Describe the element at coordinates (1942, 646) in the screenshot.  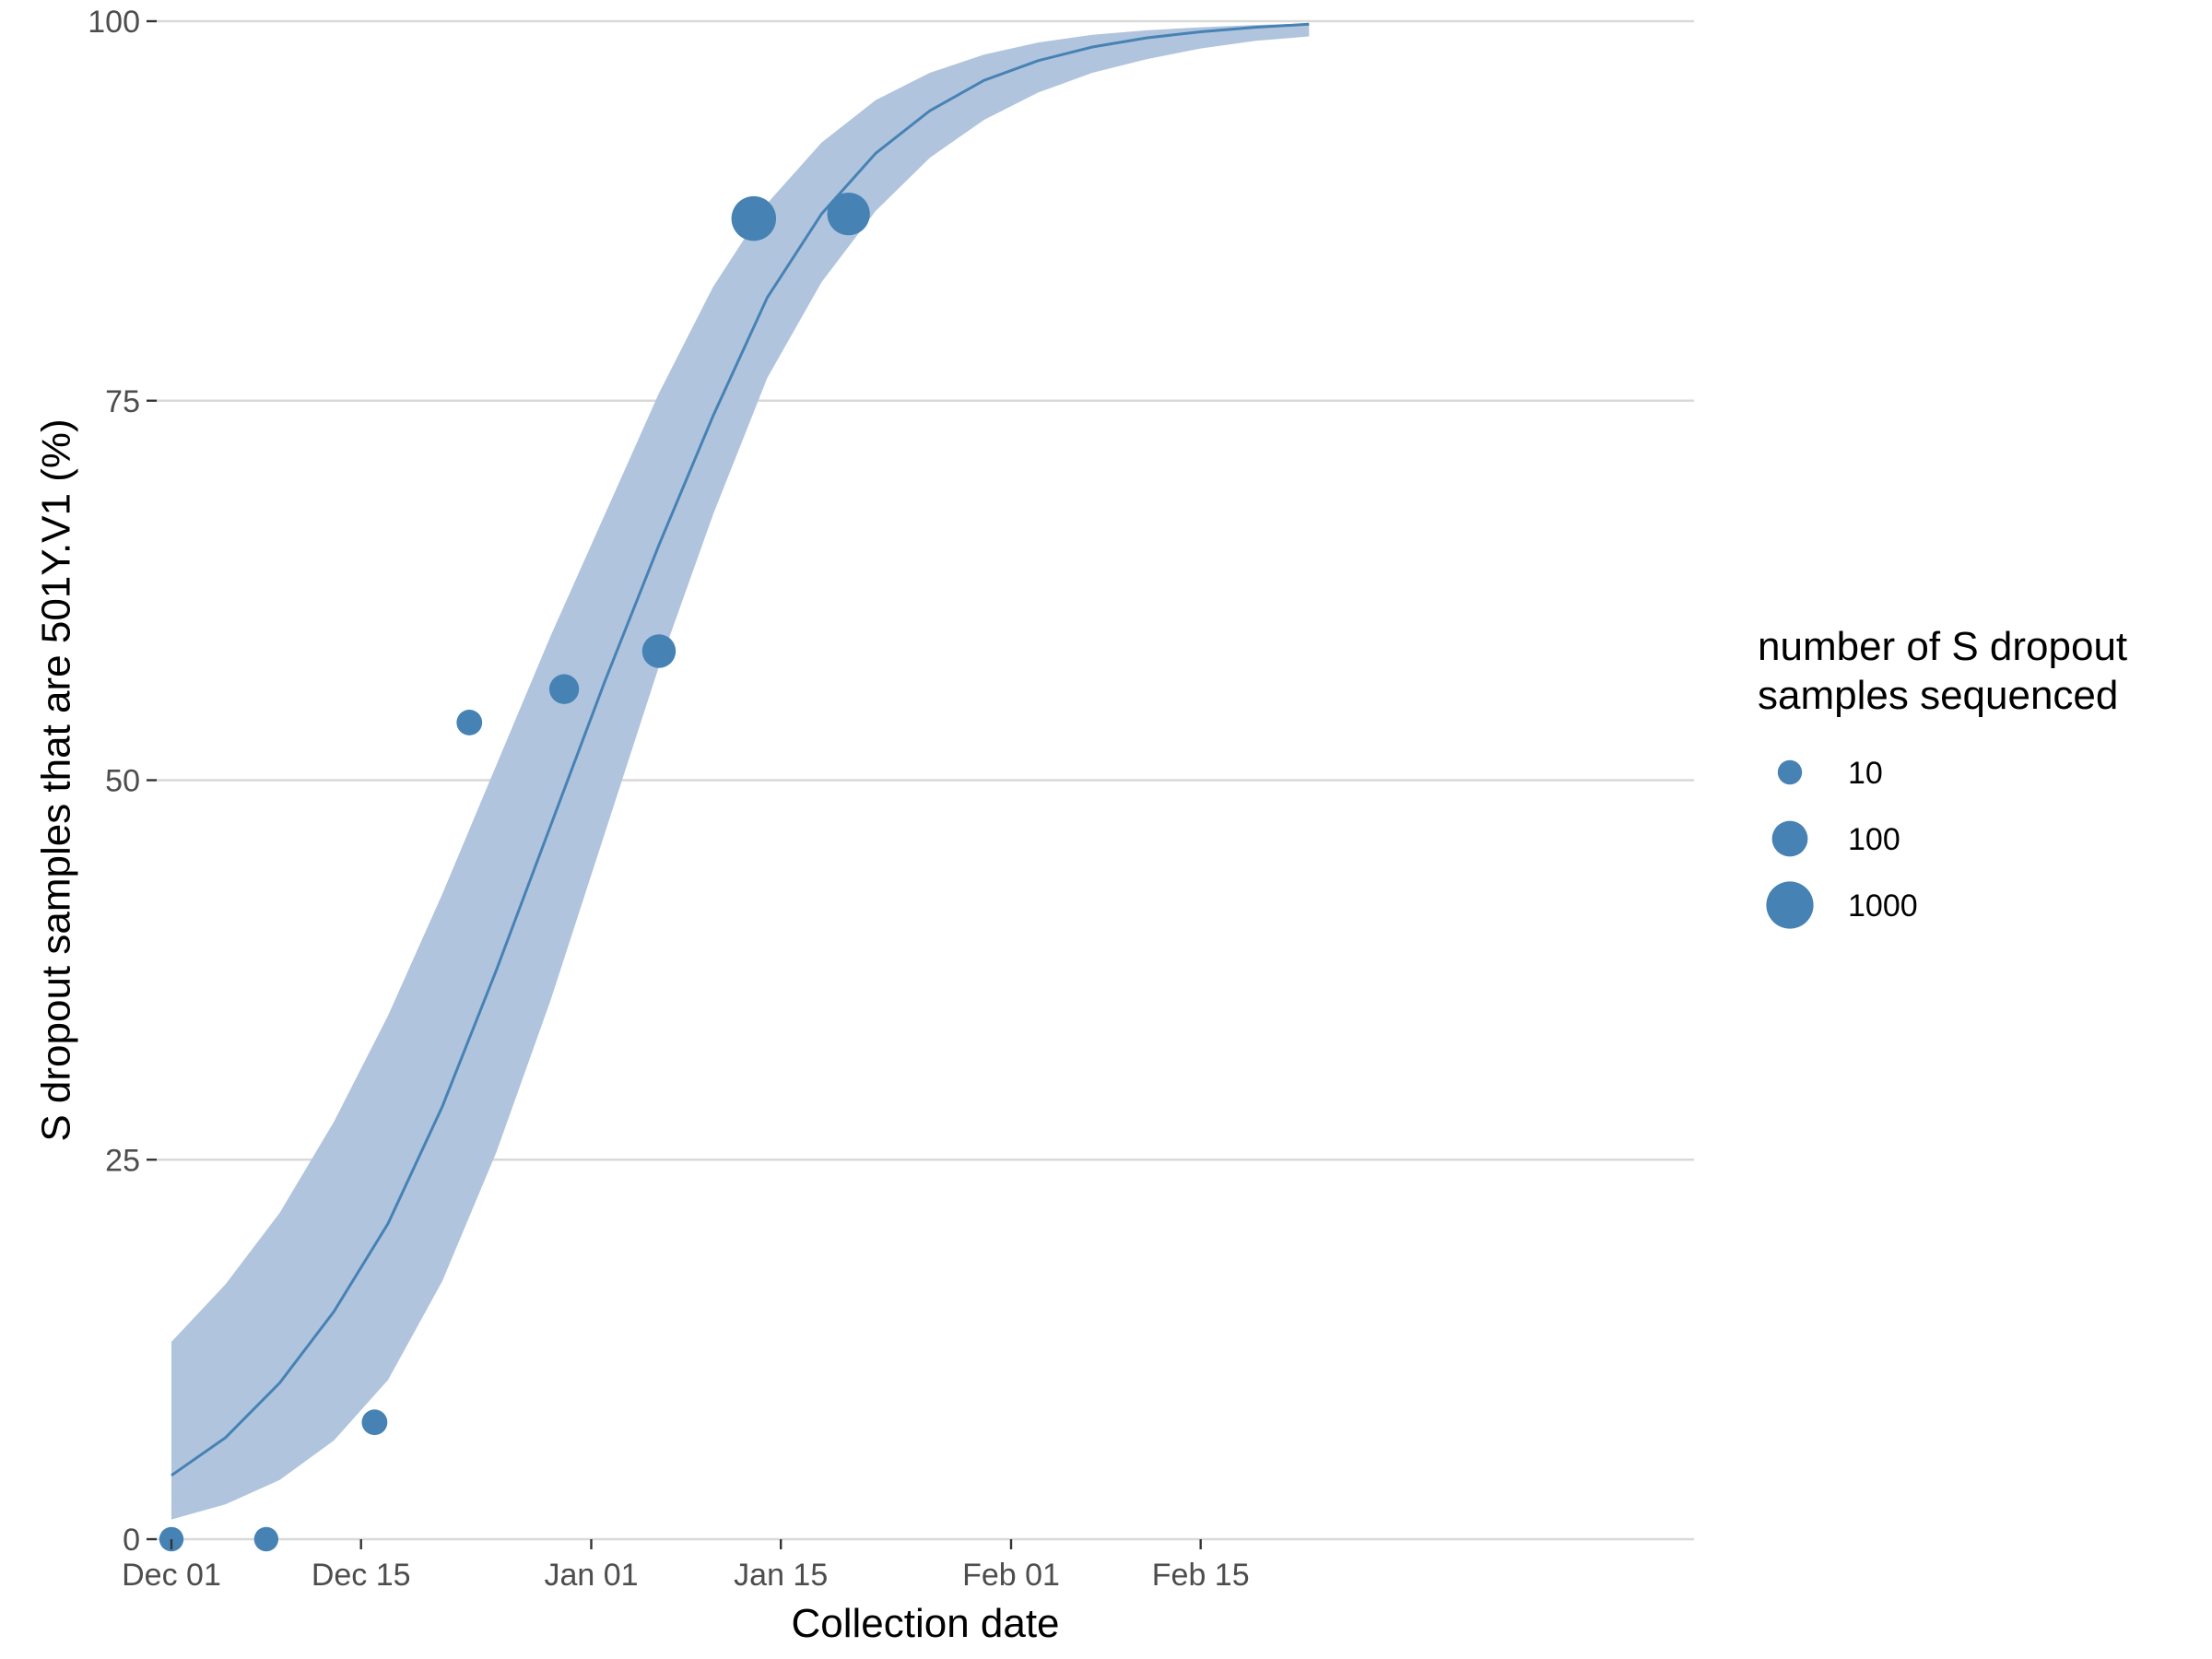
I see `legend-title-line-1: number of S dropout` at that location.